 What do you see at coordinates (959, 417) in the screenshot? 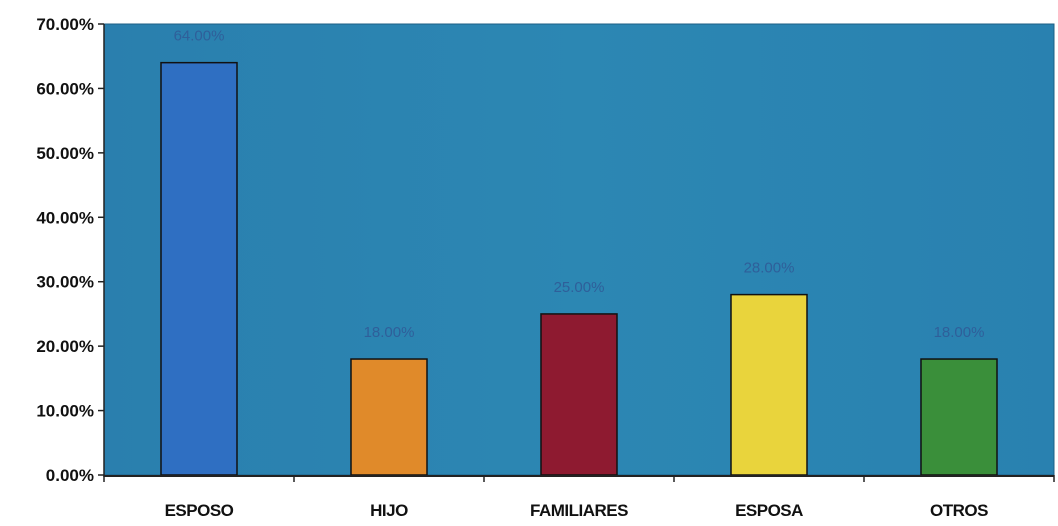
I see `bar-otros` at bounding box center [959, 417].